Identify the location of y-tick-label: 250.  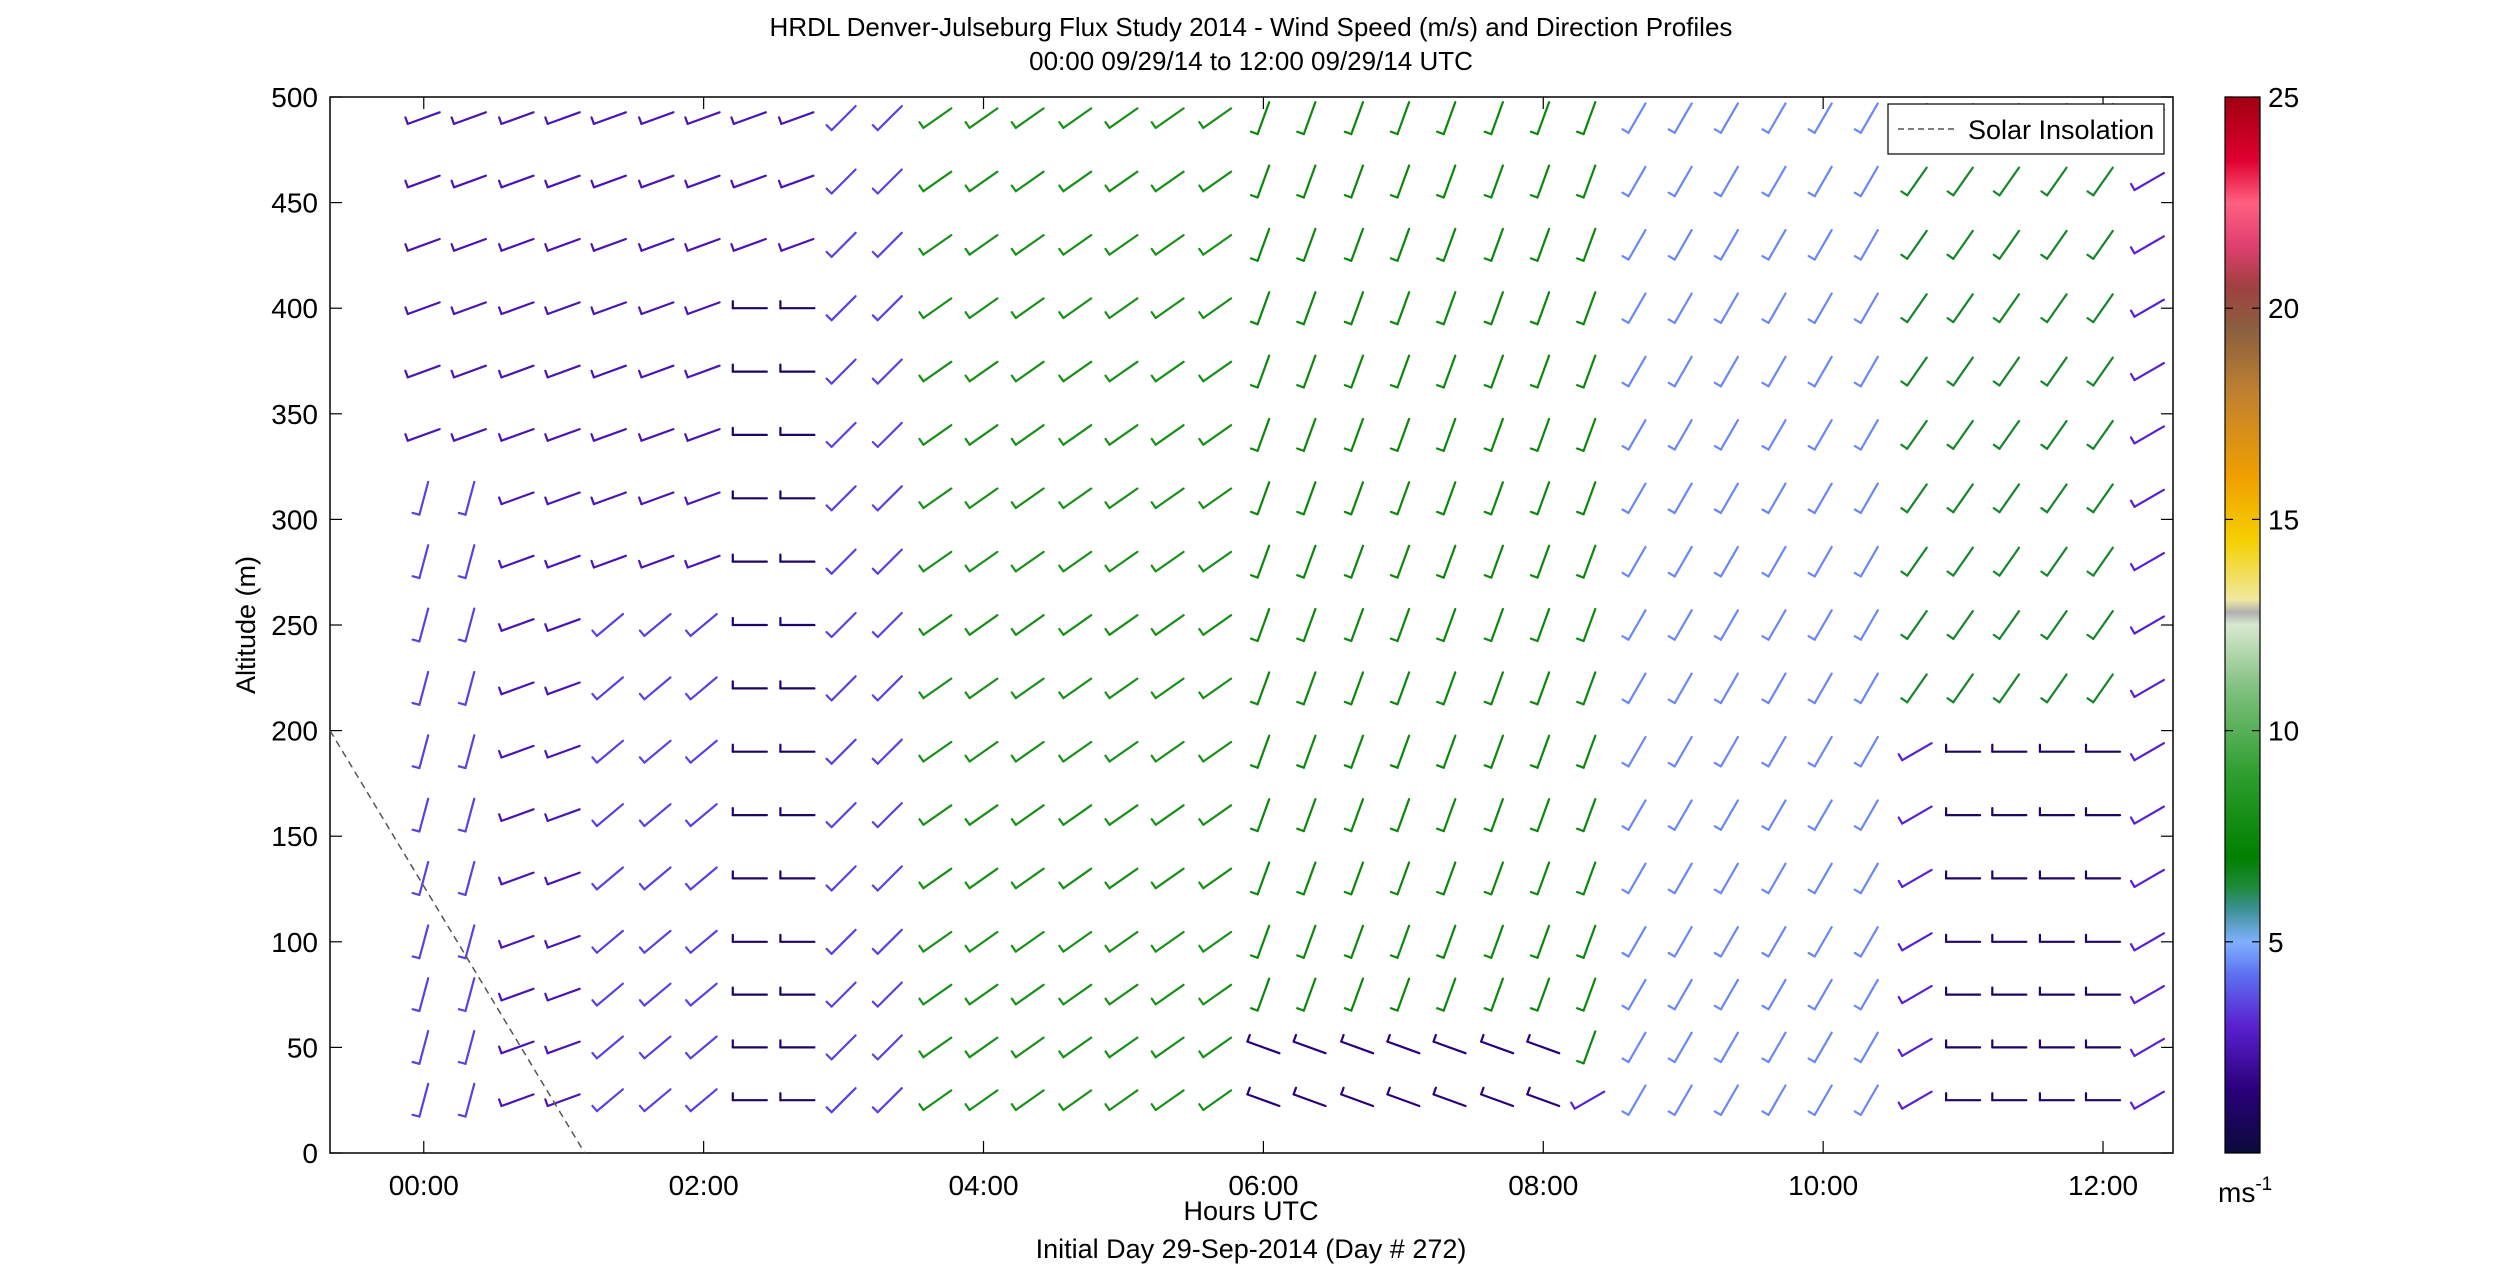
(294, 625).